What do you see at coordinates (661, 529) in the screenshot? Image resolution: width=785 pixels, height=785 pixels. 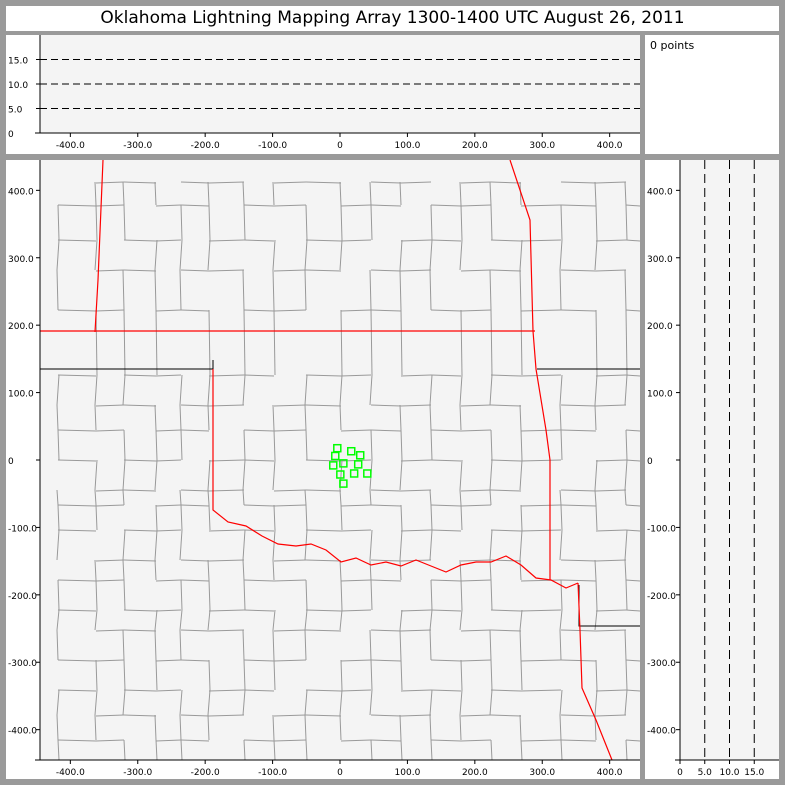 I see `y-tick-label: -100.0` at bounding box center [661, 529].